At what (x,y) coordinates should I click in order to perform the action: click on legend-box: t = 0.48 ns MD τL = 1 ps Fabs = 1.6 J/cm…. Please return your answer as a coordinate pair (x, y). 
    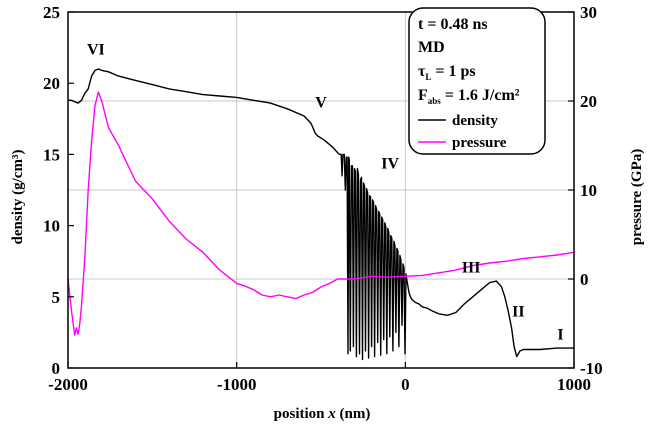
    Looking at the image, I should click on (477, 81).